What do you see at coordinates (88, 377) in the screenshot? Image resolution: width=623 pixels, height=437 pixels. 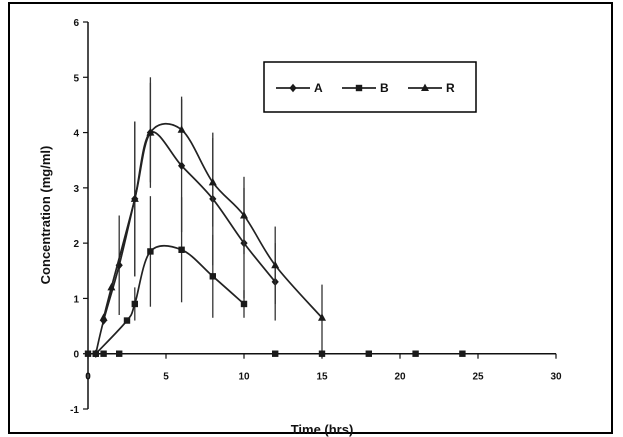 I see `x-tick-label: 0` at bounding box center [88, 377].